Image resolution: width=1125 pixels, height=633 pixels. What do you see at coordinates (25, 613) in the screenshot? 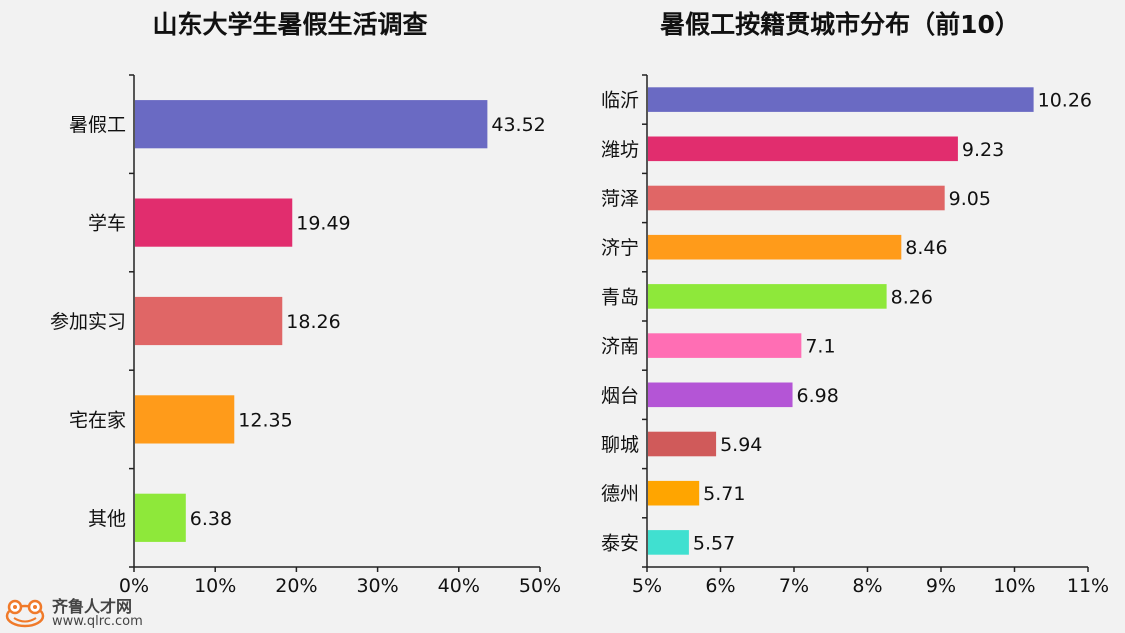
I see `frog-logo-icon` at bounding box center [25, 613].